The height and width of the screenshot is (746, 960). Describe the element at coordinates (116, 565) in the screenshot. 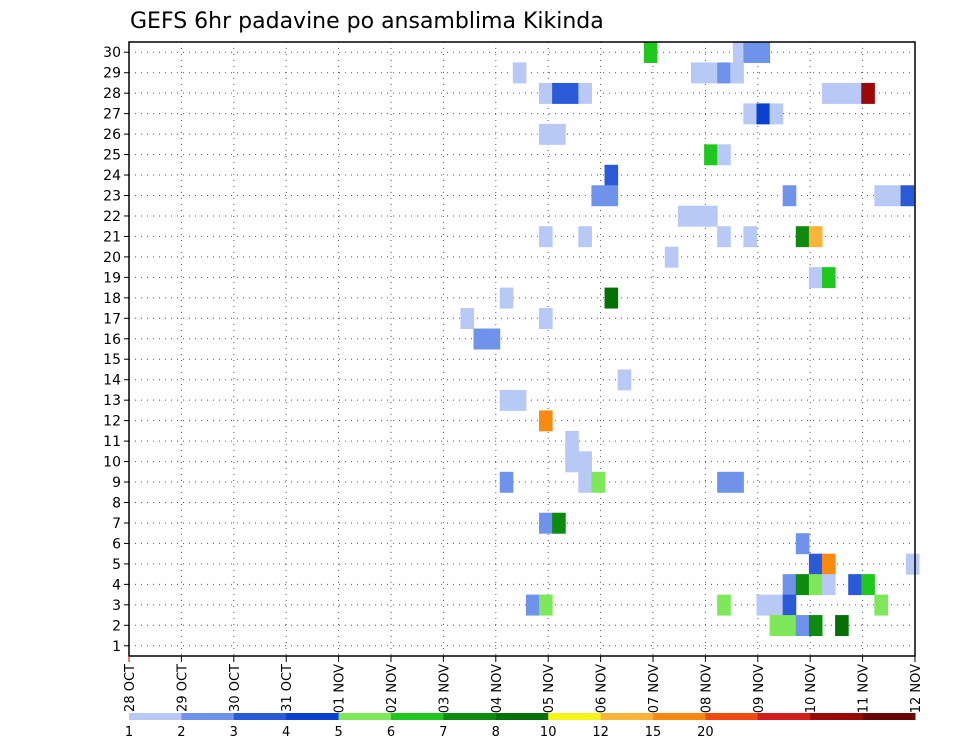

I see `y-tick-label: 5` at that location.